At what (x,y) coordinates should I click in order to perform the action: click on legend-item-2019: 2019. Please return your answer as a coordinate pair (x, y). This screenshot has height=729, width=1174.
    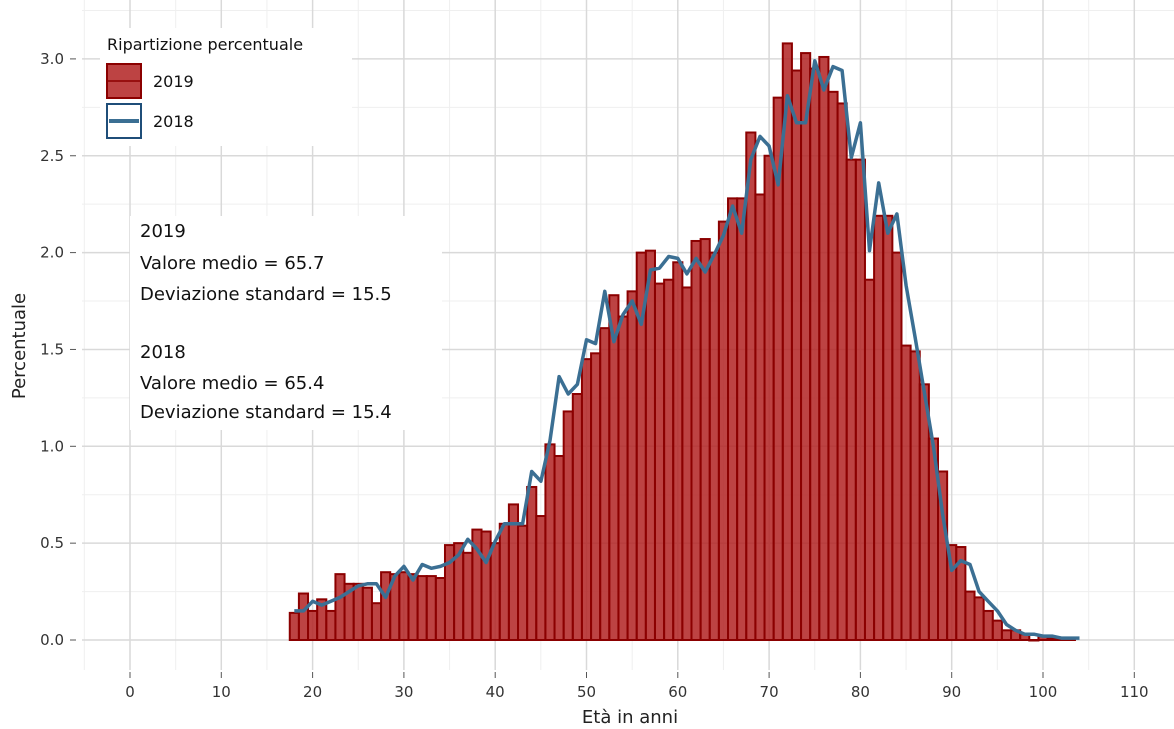
    Looking at the image, I should click on (150, 81).